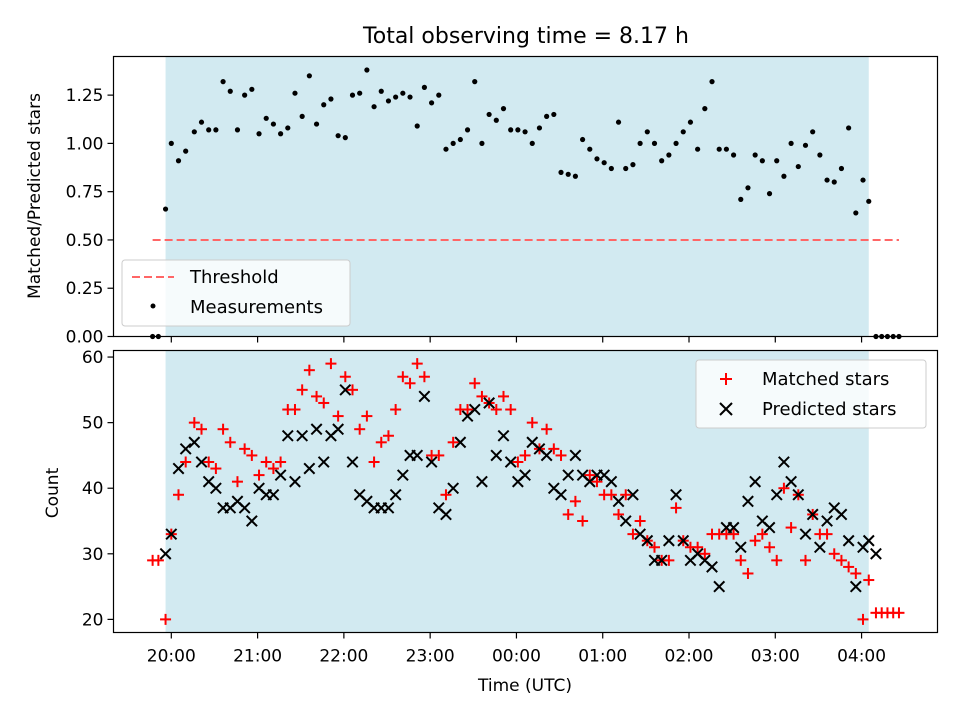  Describe the element at coordinates (516, 339) in the screenshot. I see `top-x-ticks` at that location.